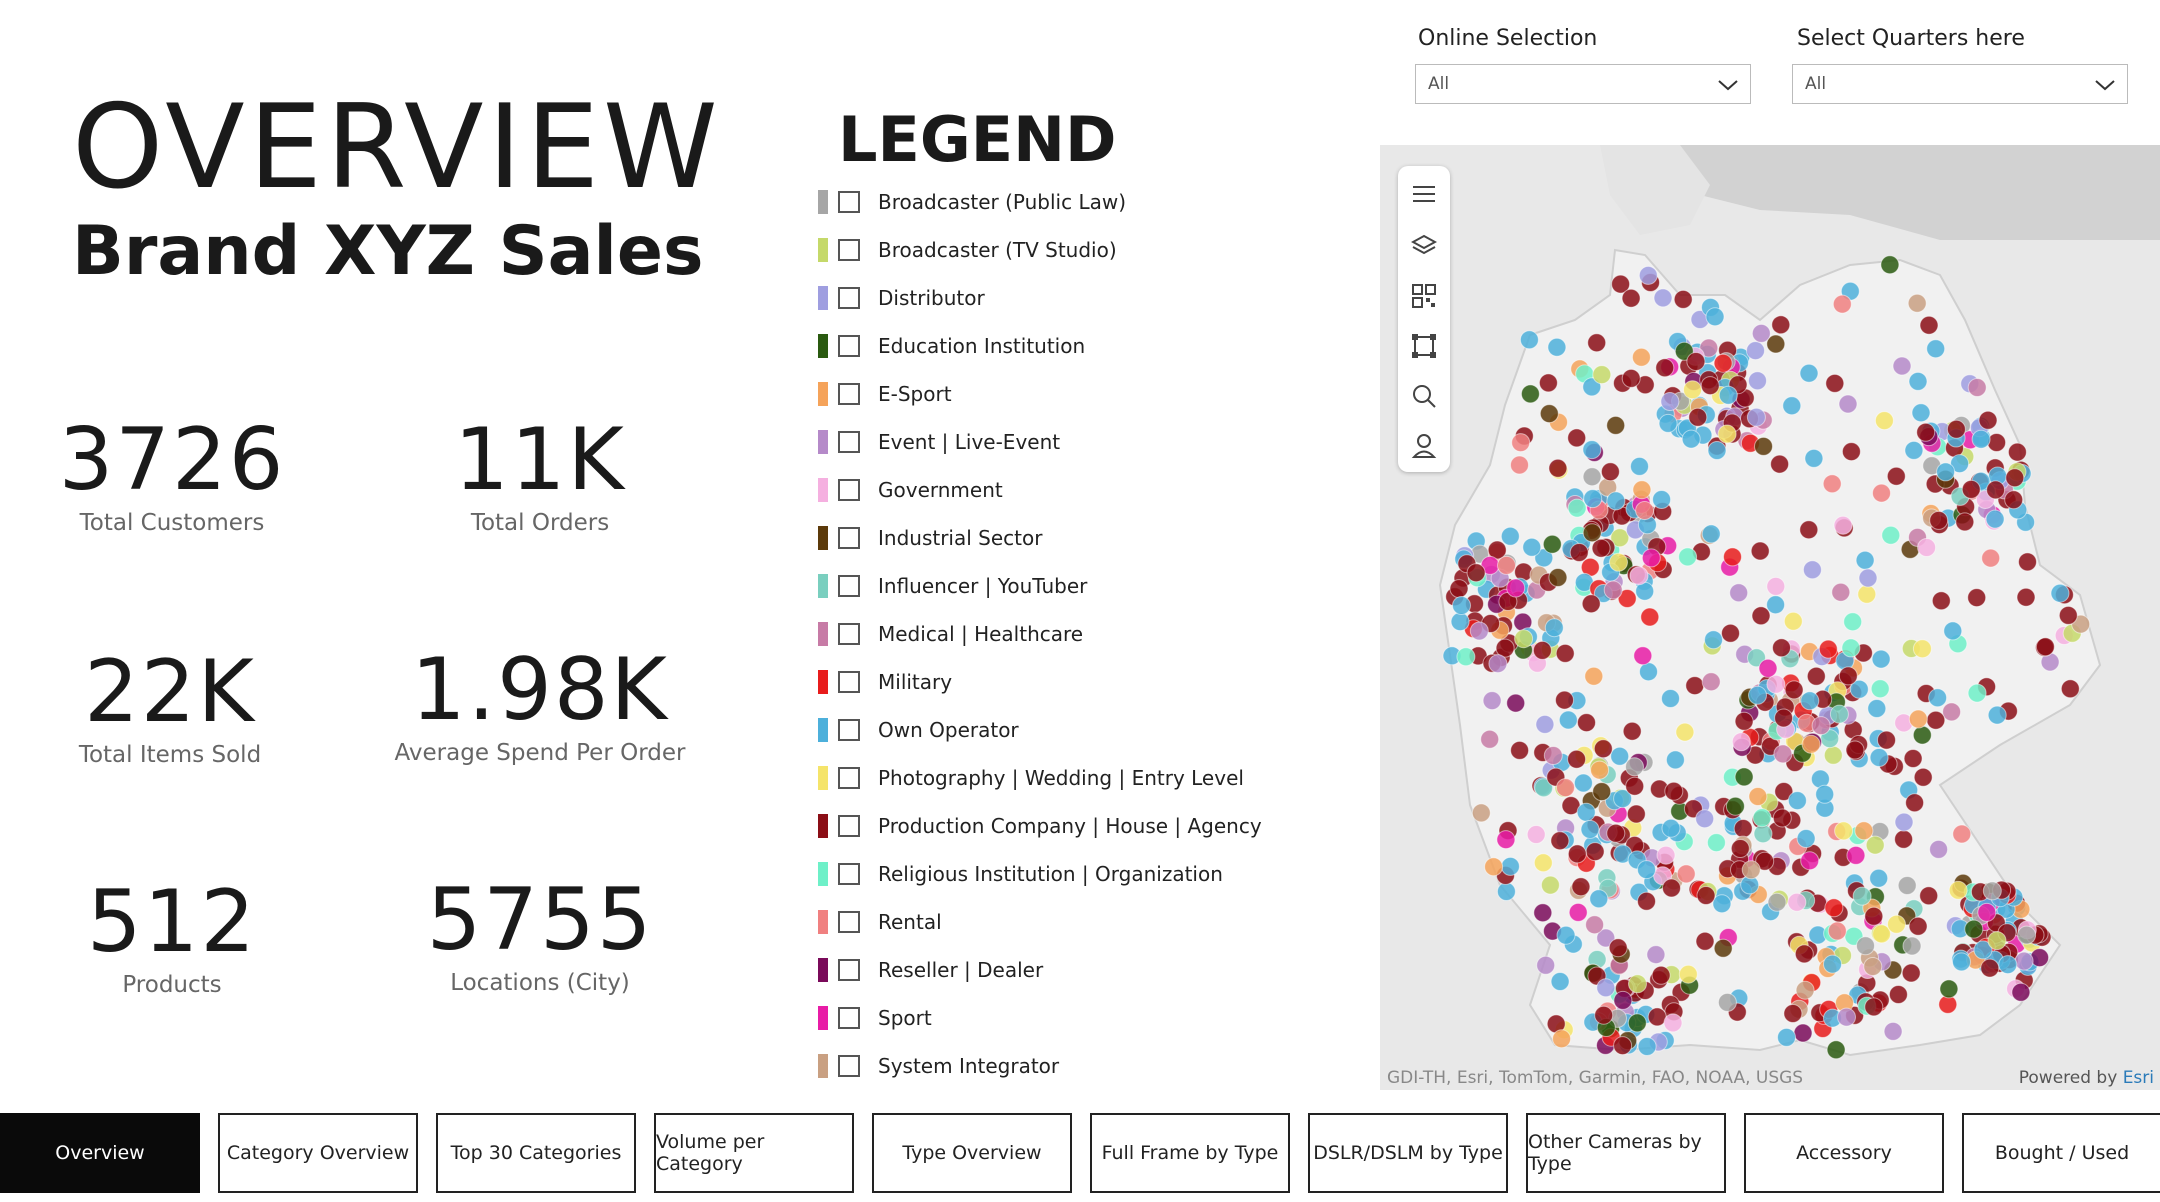  Describe the element at coordinates (1408, 1153) in the screenshot. I see `tab-dslr-dslm-by-type: DSLR/DSLM by Type` at that location.